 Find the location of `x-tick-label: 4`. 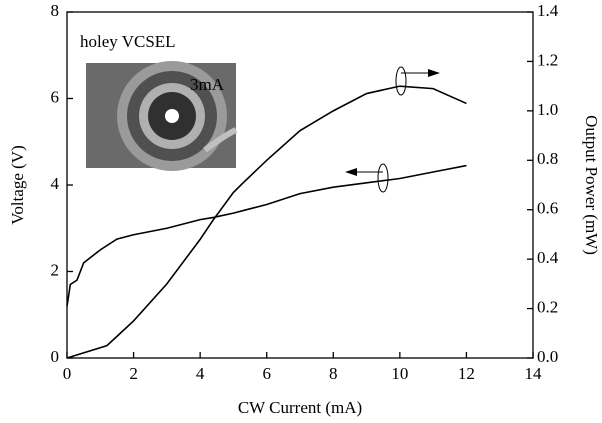

x-tick-label: 4 is located at coordinates (200, 373).